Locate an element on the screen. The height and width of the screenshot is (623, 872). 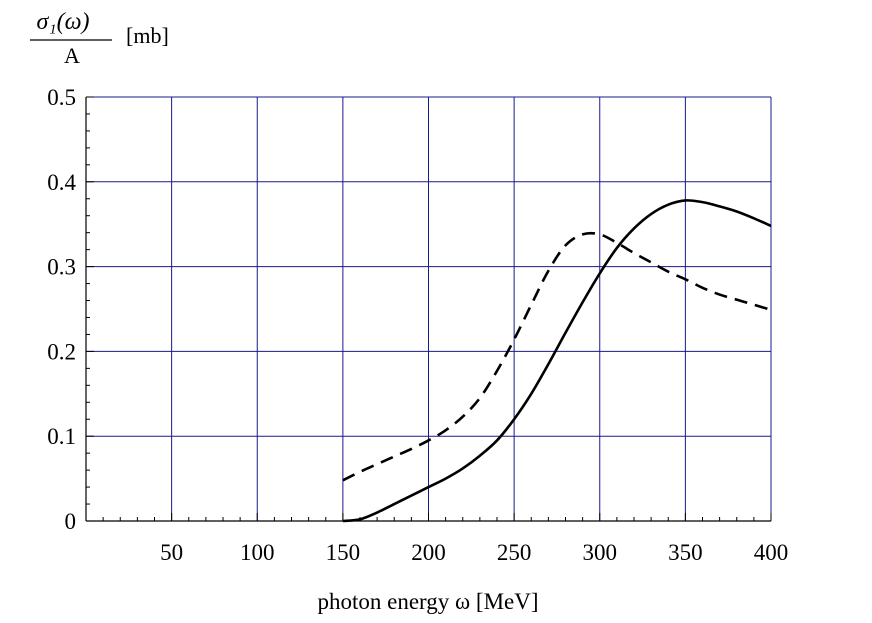
y-axis-label-denominator: A is located at coordinates (72, 55).